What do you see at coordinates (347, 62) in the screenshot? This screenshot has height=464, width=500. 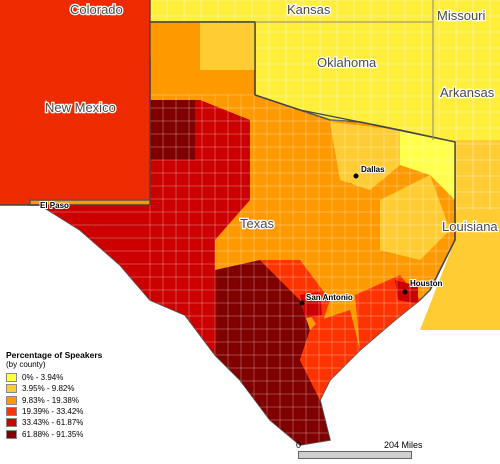 I see `region-label-oklahoma: Oklahoma` at bounding box center [347, 62].